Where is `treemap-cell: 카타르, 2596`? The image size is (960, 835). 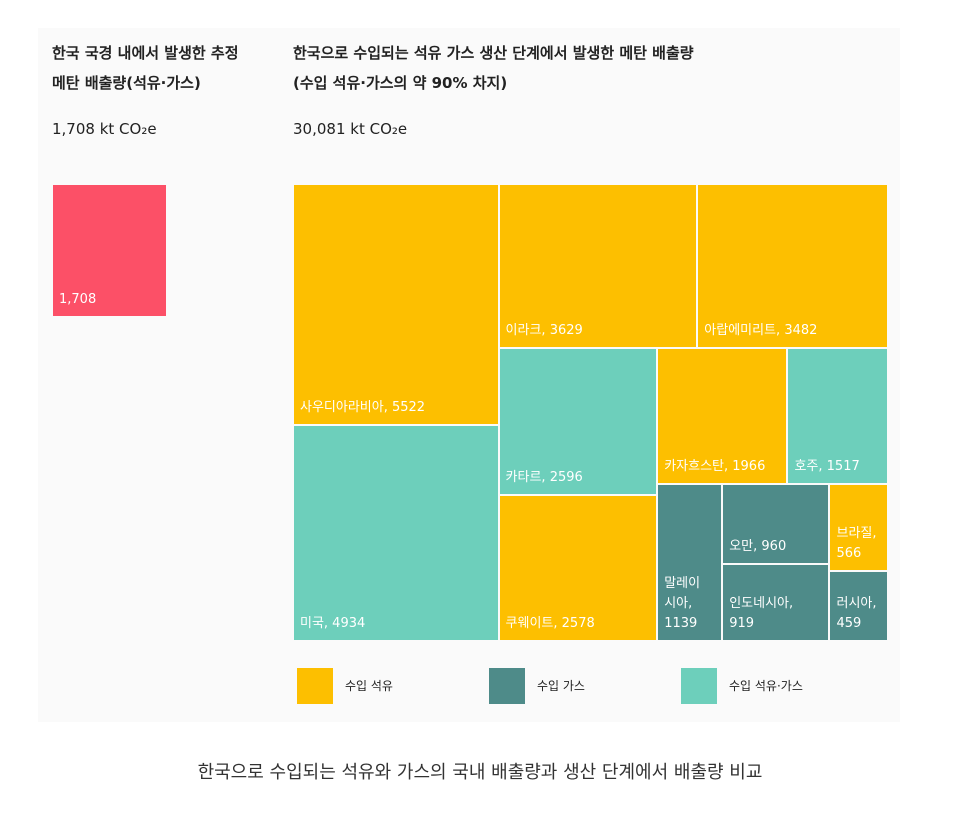 treemap-cell: 카타르, 2596 is located at coordinates (578, 422).